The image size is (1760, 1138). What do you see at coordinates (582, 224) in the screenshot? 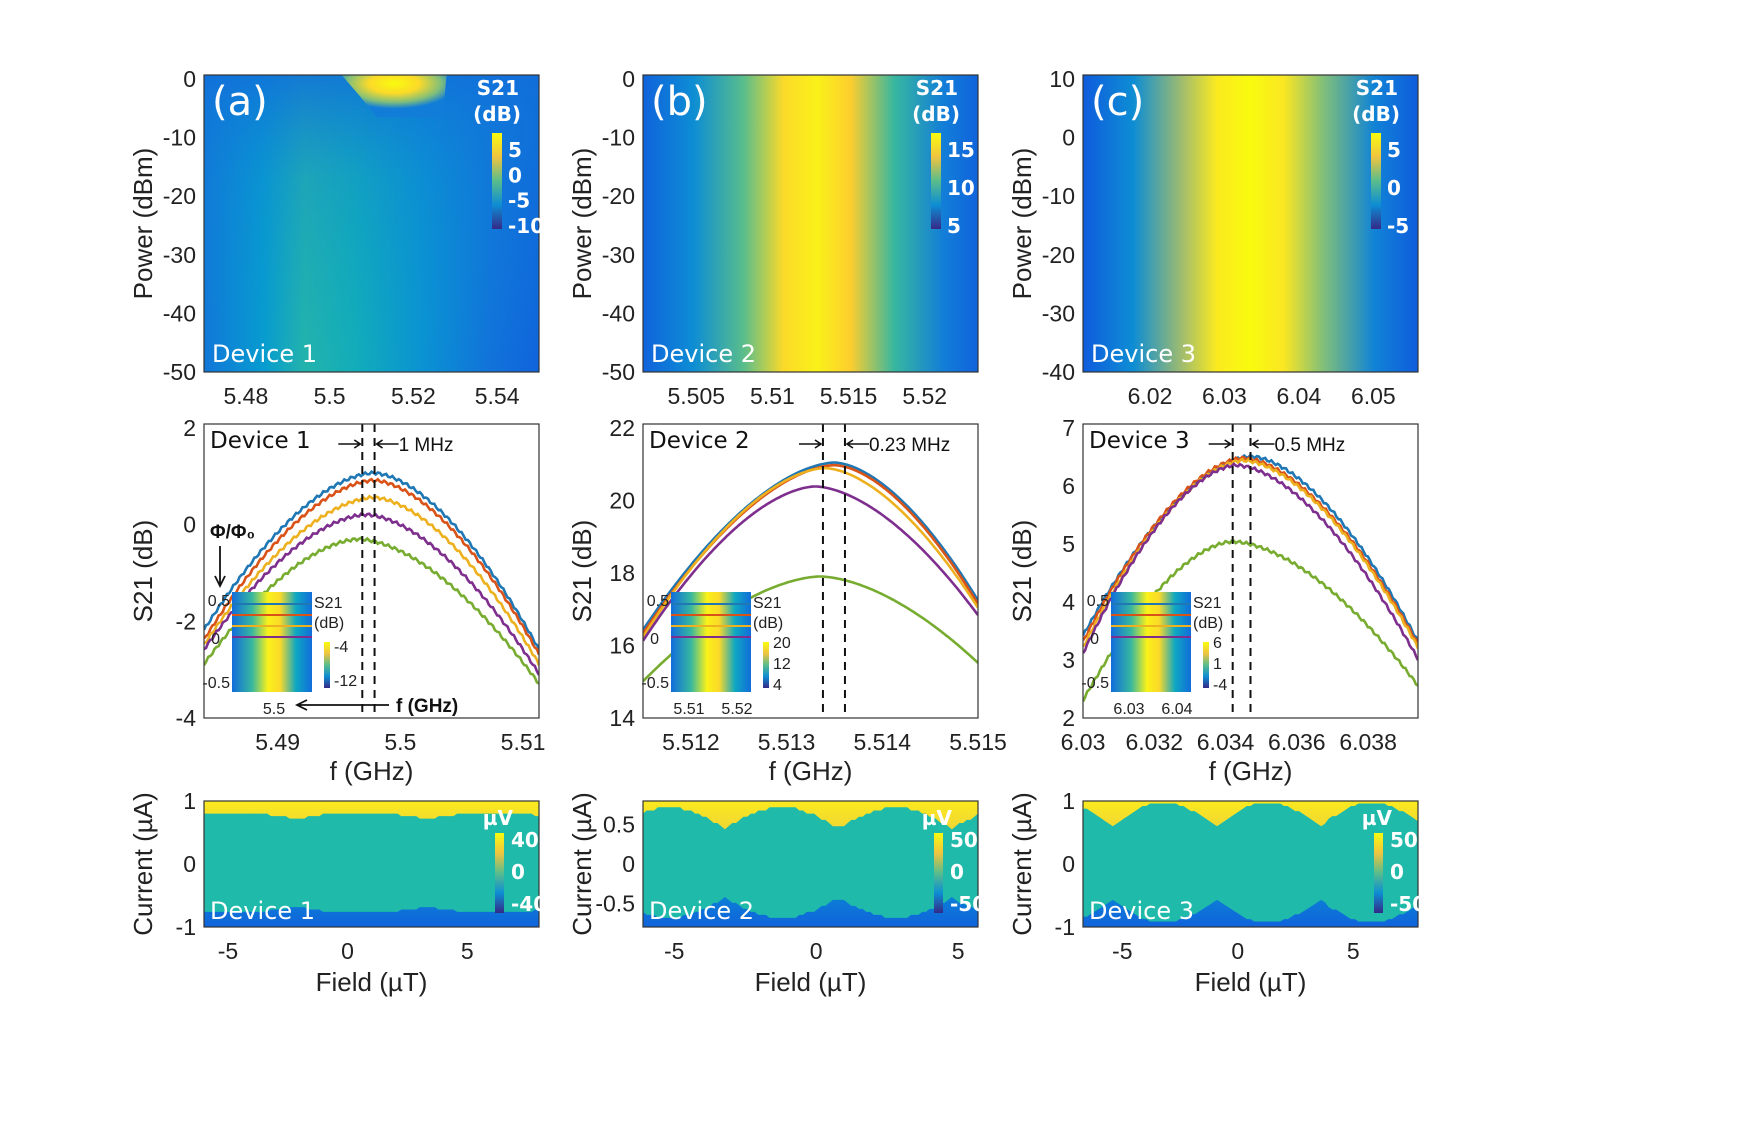
I see `y-axis-label: Power (dBm)` at bounding box center [582, 224].